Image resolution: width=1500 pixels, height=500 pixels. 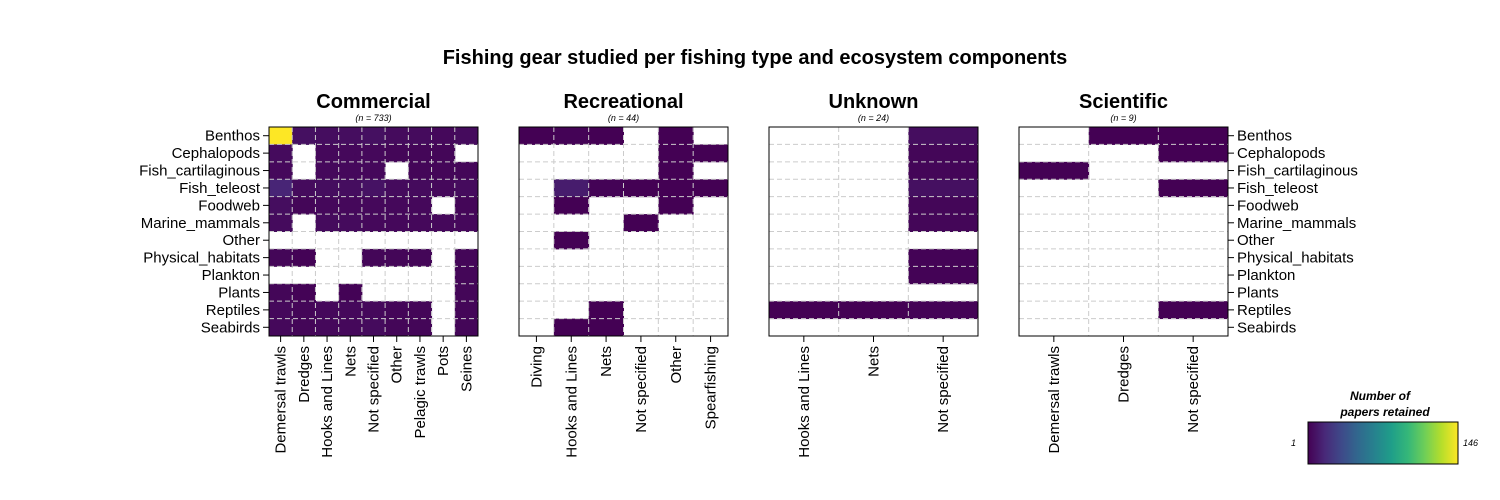 What do you see at coordinates (420, 392) in the screenshot?
I see `x-tick-label: Pelagic trawls` at bounding box center [420, 392].